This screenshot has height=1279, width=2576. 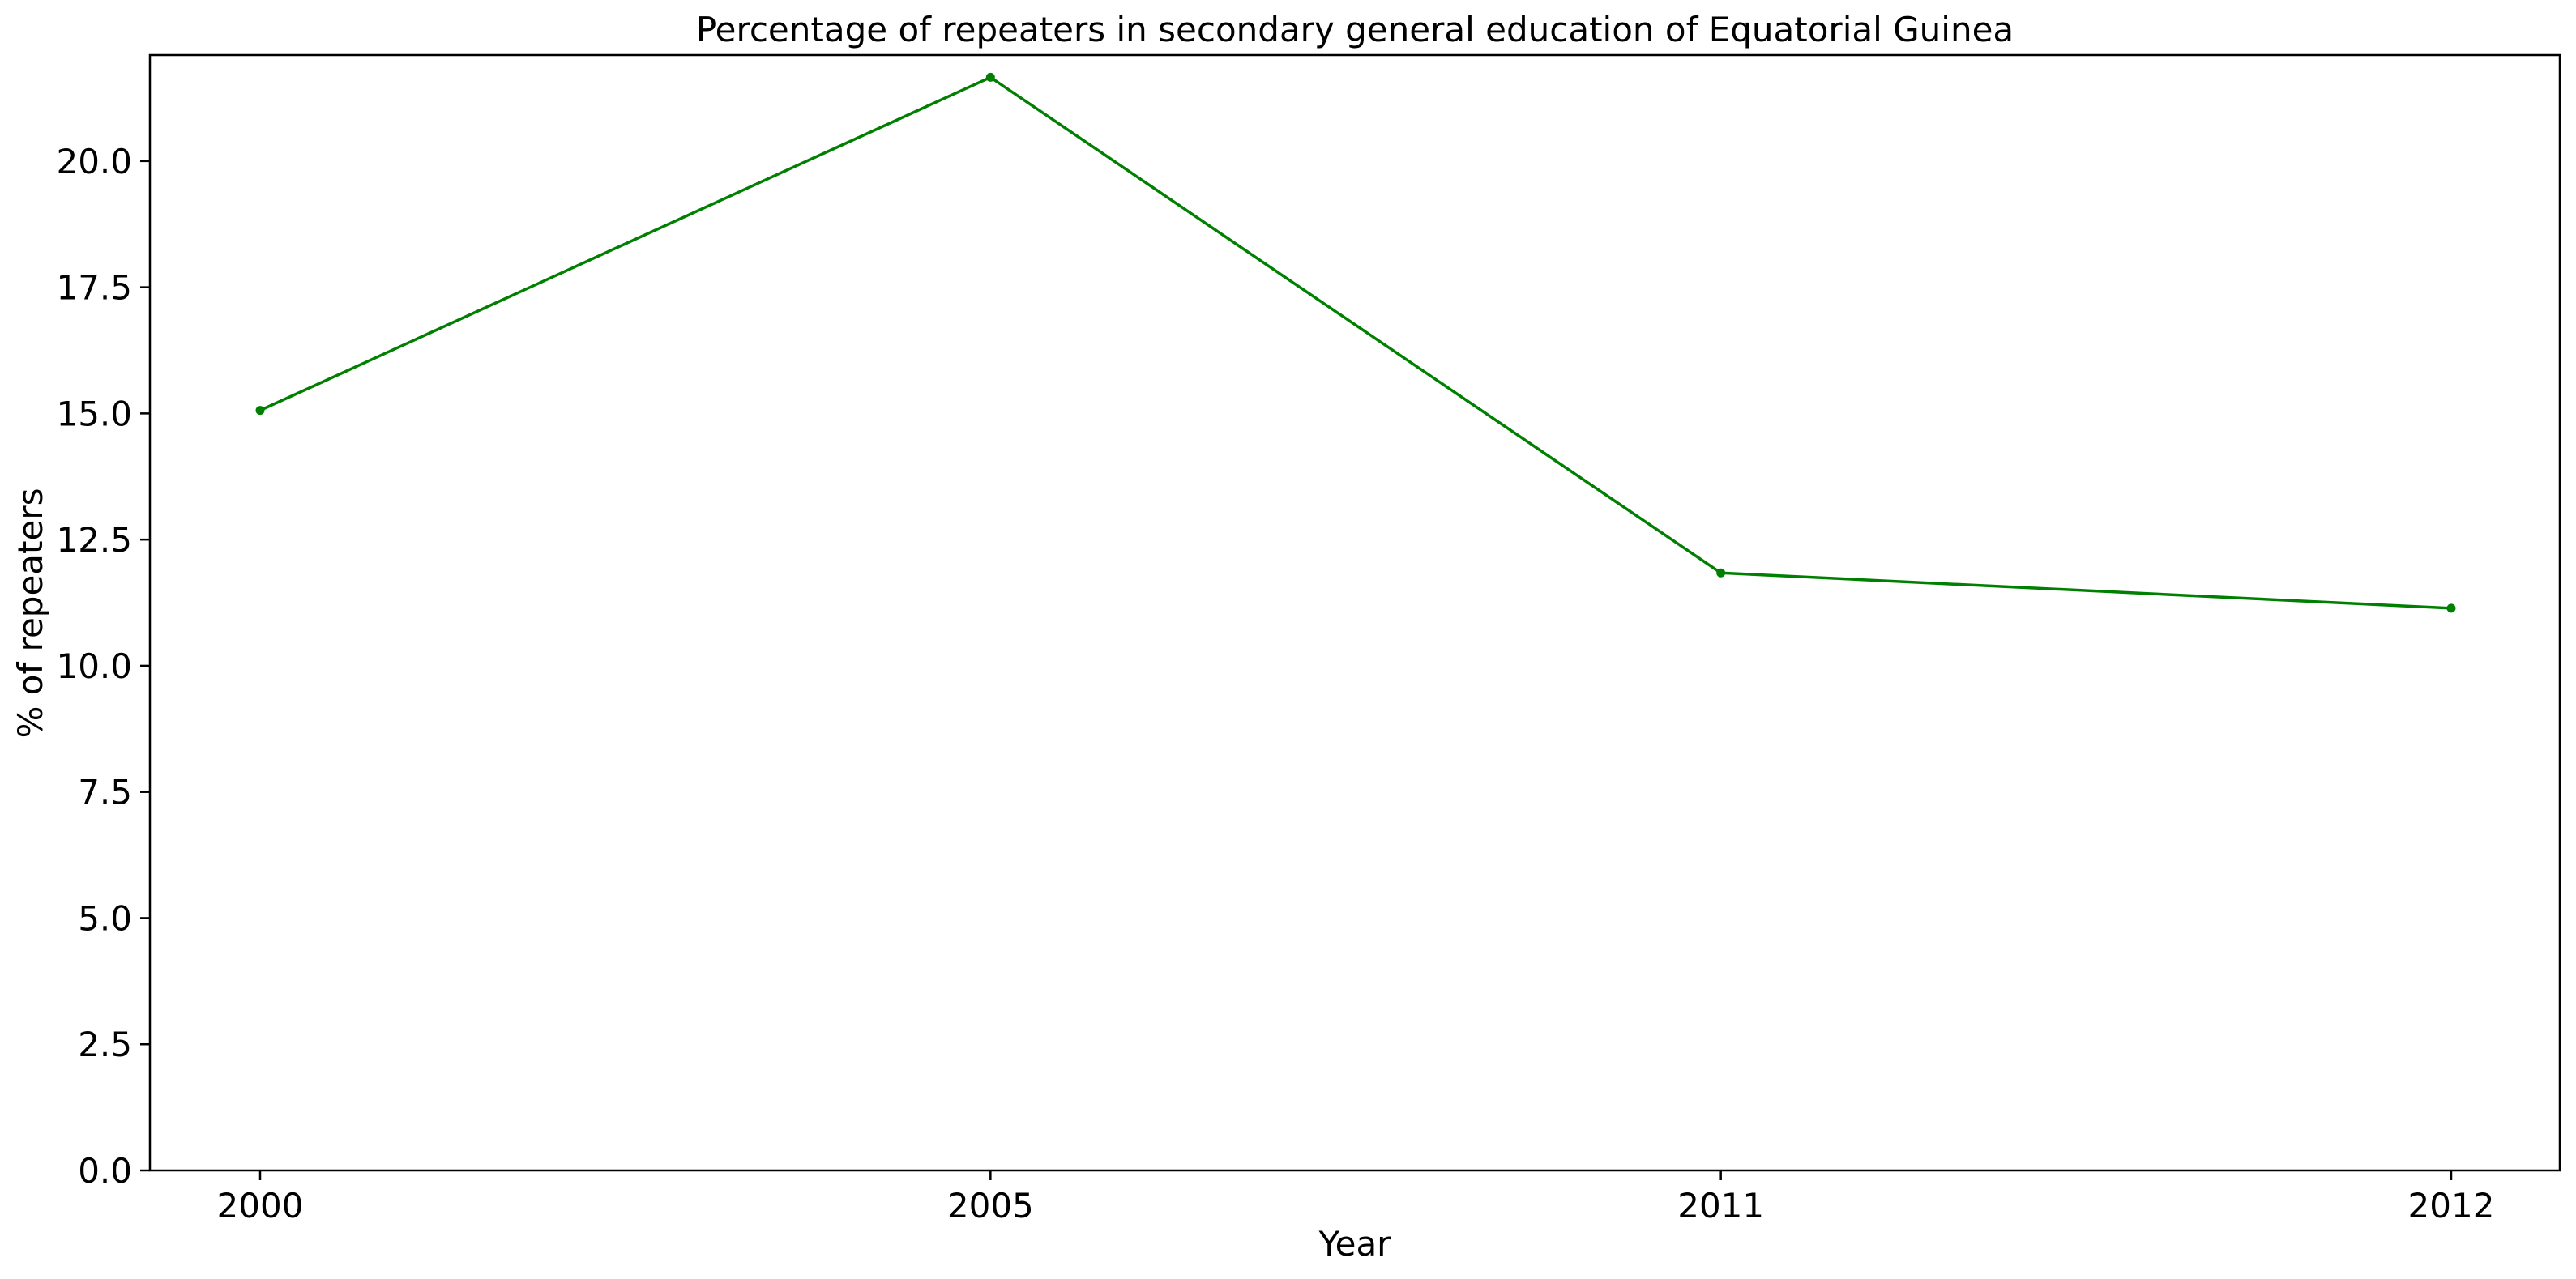 I want to click on y-tick-label: 10.0, so click(x=94, y=666).